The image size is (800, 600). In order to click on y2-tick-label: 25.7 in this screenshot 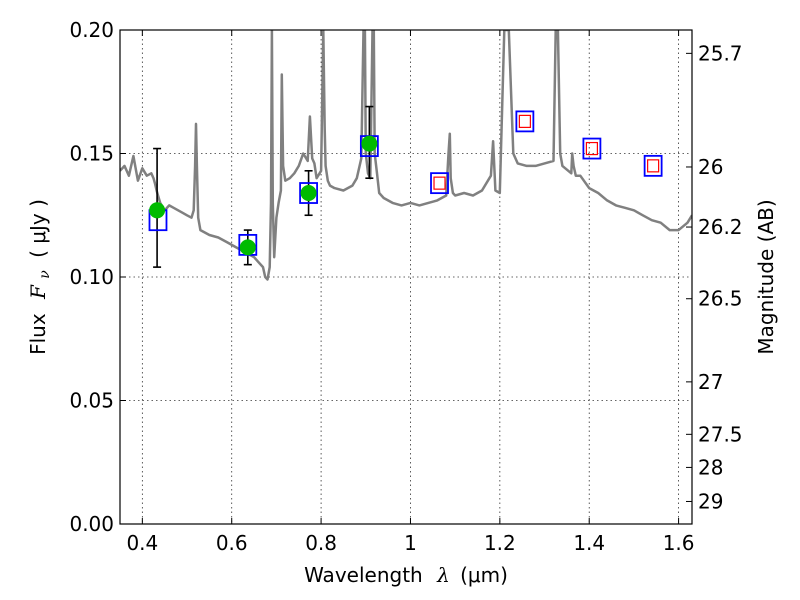, I will do `click(720, 53)`.